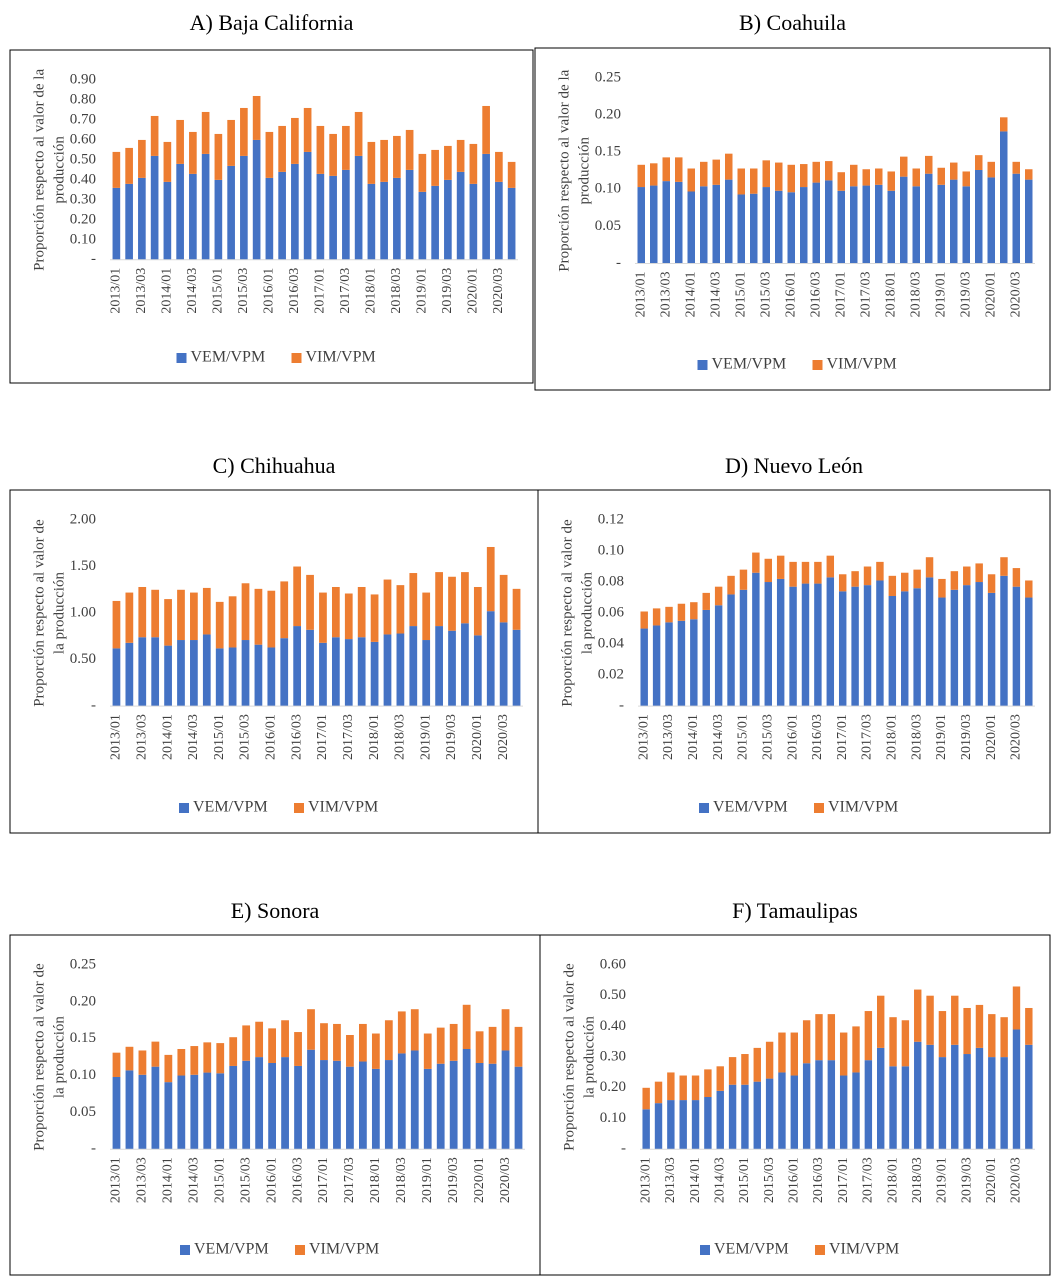  I want to click on y-tick-label: 2.00, so click(83, 519).